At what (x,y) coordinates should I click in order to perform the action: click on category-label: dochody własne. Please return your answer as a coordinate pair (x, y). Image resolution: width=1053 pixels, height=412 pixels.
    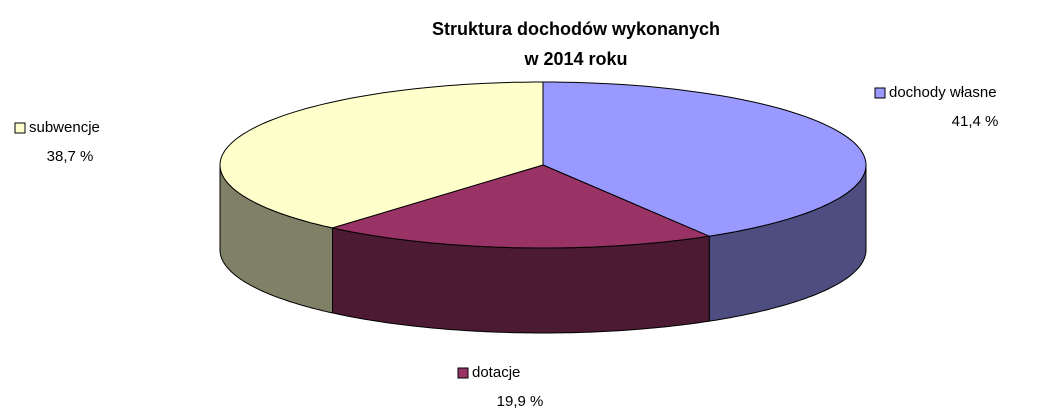
    Looking at the image, I should click on (943, 92).